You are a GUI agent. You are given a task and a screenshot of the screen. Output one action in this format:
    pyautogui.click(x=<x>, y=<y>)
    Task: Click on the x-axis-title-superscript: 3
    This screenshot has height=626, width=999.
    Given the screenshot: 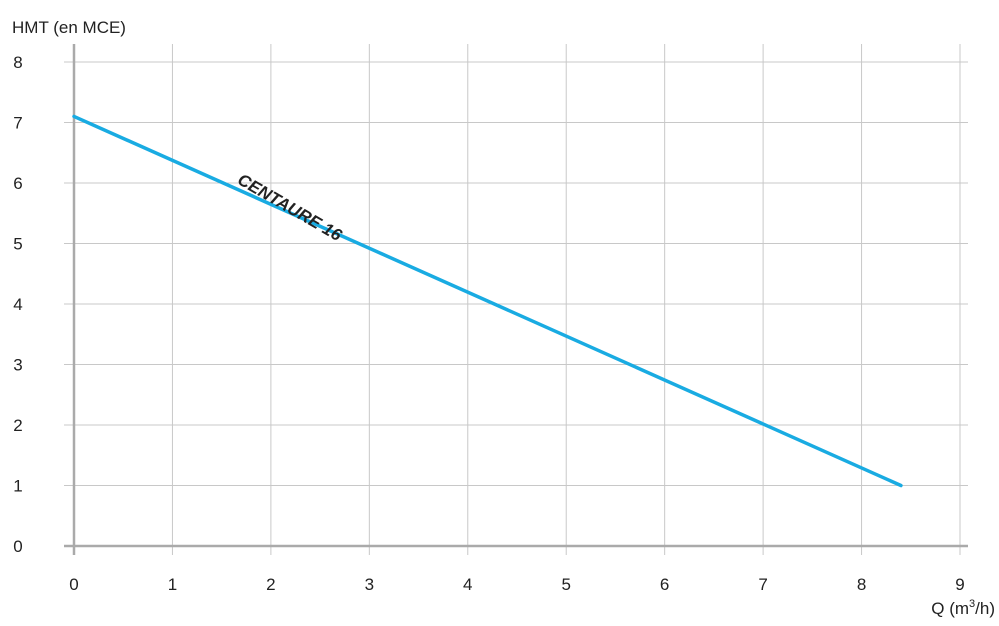 What is the action you would take?
    pyautogui.click(x=972, y=604)
    